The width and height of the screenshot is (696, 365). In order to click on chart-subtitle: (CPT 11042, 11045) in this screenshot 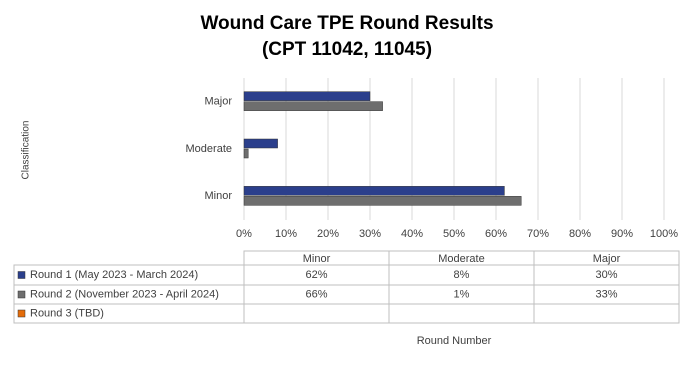, I will do `click(347, 49)`.